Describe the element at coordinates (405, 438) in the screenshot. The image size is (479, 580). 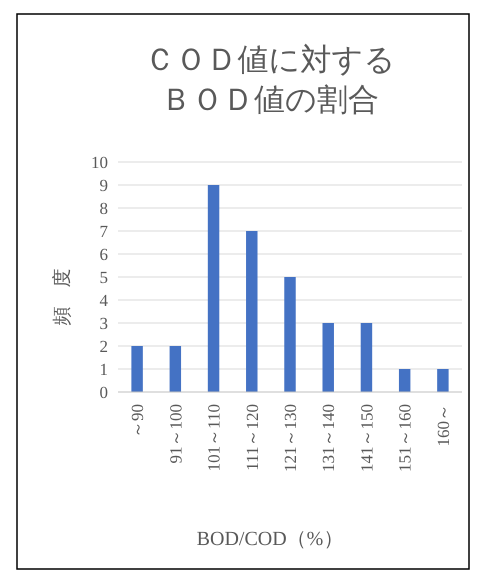
I see `x-tick-label: 151～160` at that location.